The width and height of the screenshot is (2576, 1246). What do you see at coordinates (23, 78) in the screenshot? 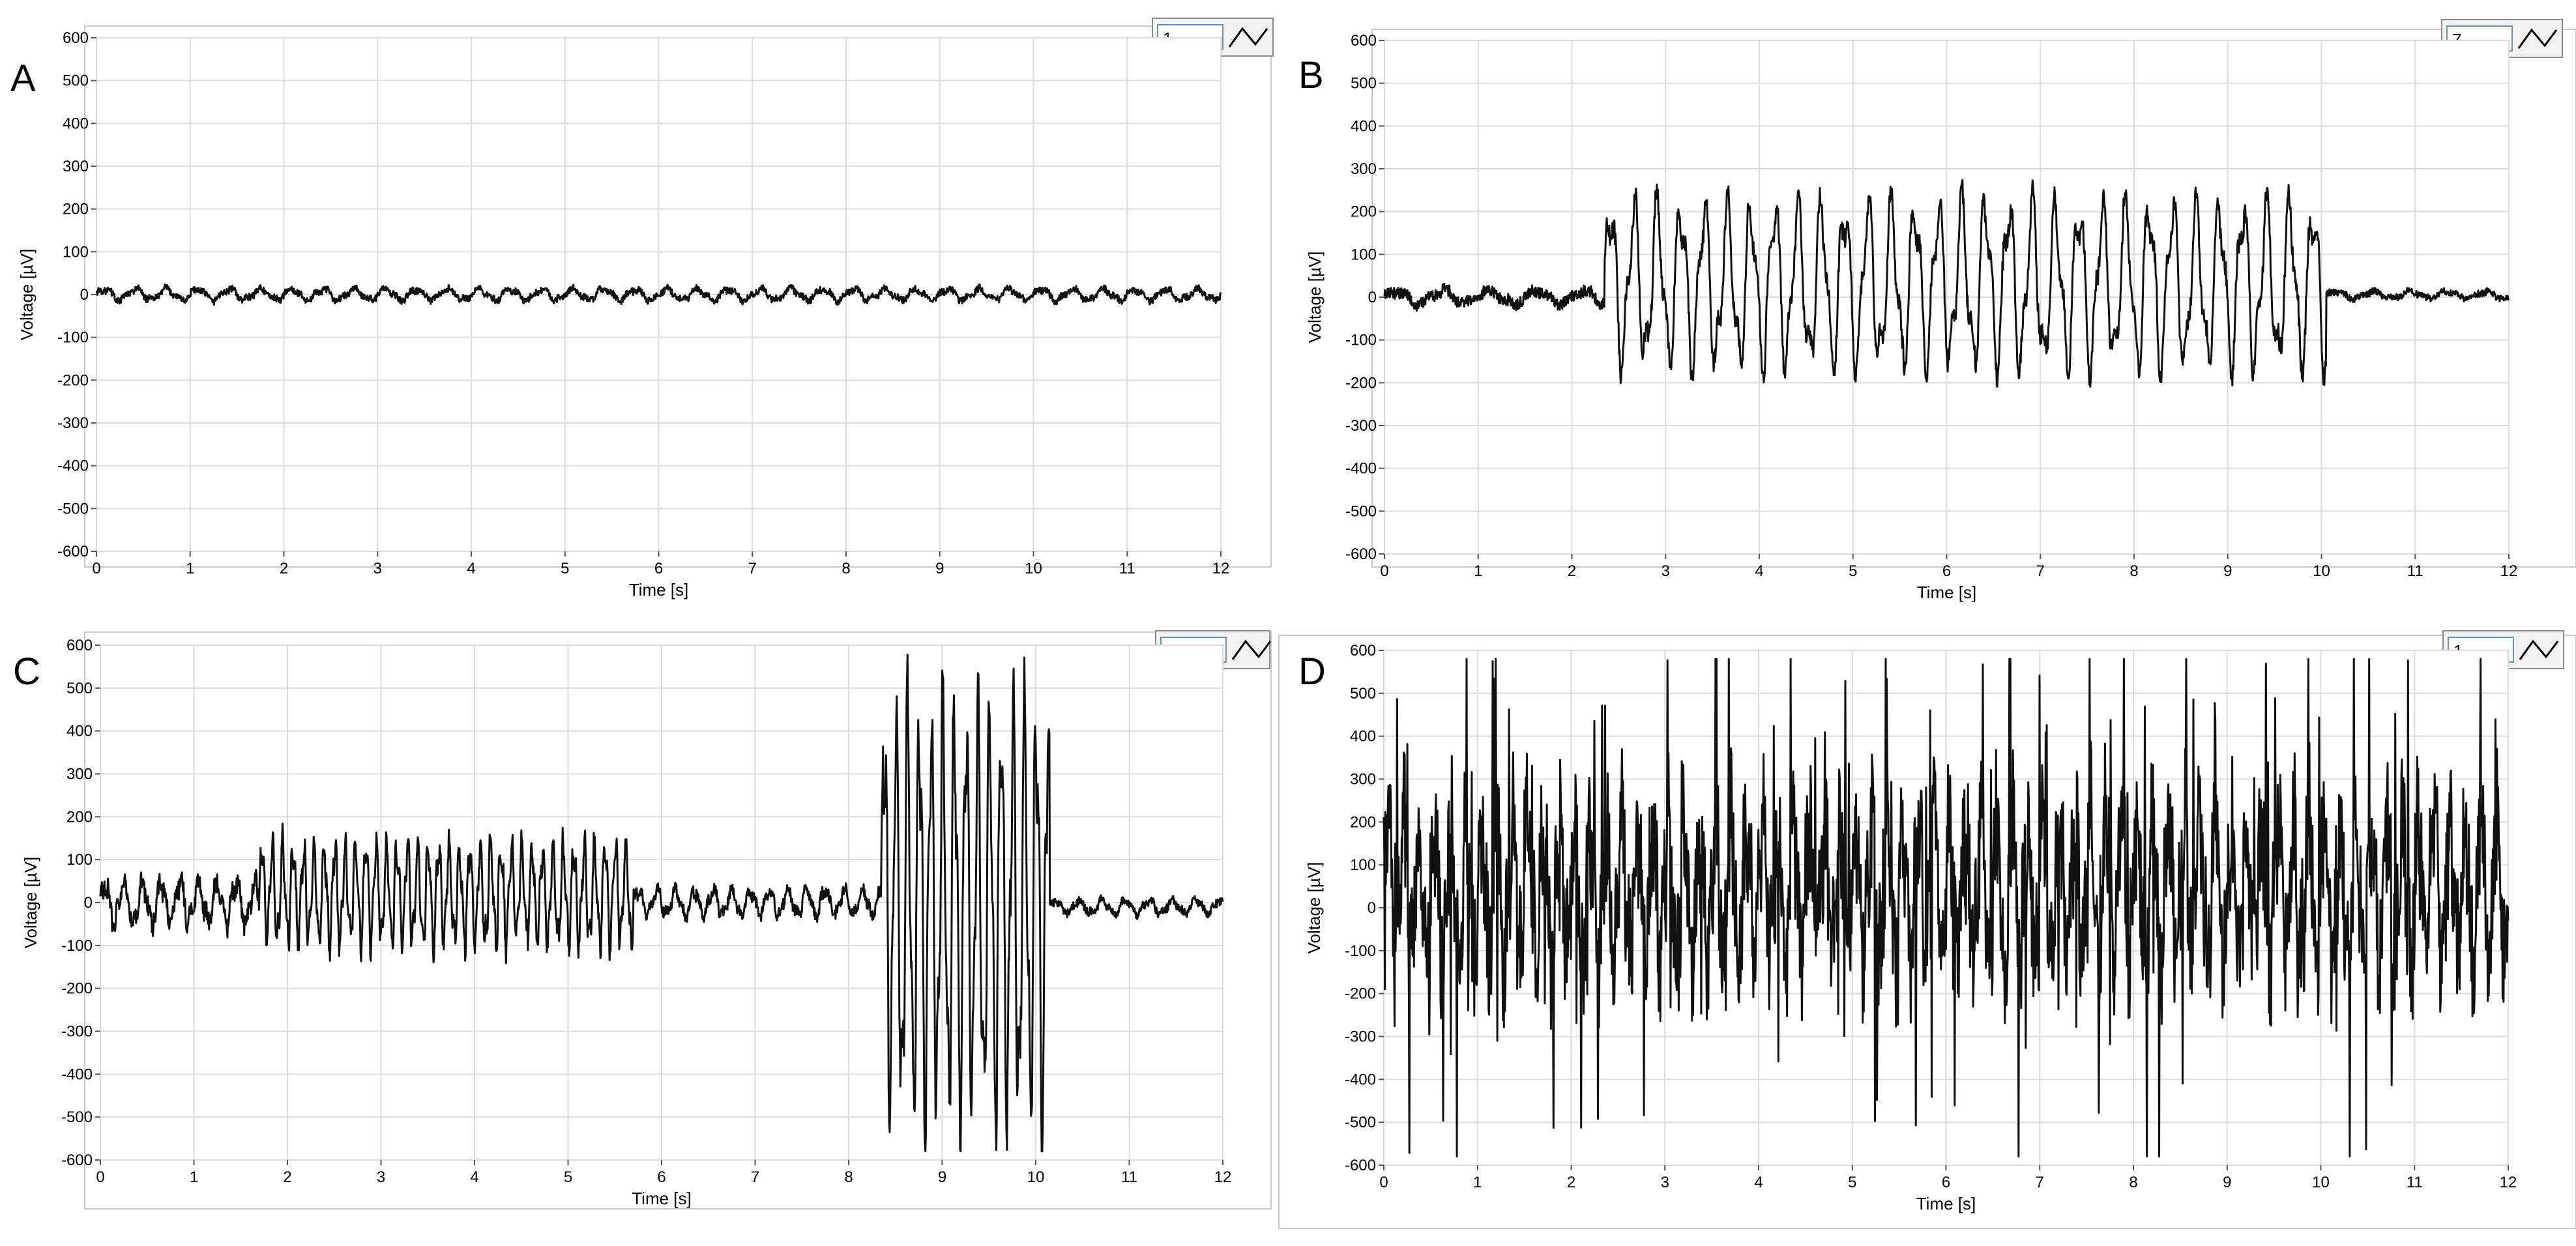
I see `panel-label: A` at bounding box center [23, 78].